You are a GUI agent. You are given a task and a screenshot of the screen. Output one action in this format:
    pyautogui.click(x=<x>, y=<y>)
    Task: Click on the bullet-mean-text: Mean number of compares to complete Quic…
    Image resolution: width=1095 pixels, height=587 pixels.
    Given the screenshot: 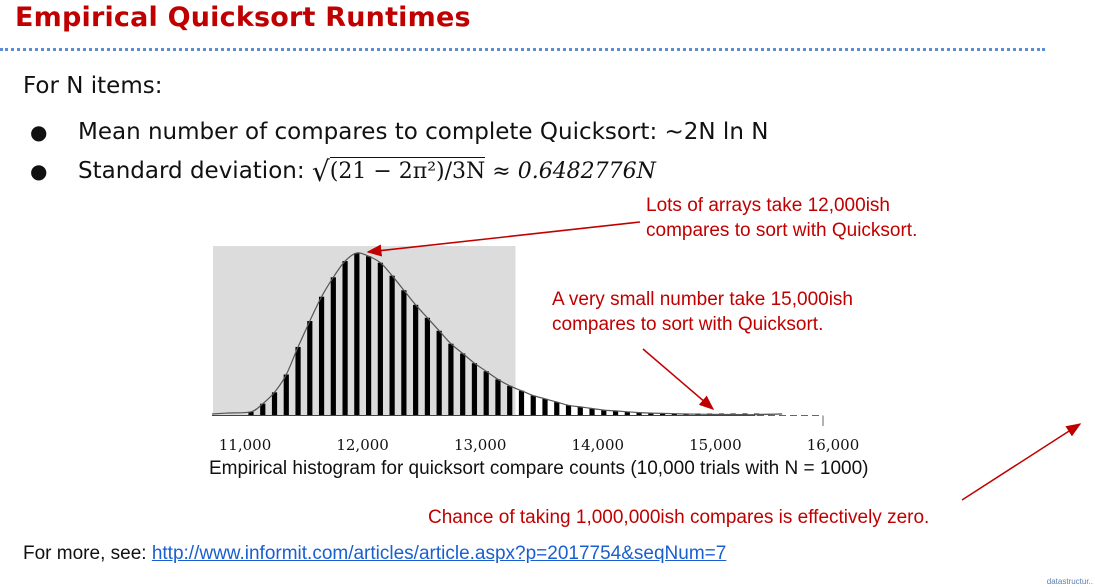 What is the action you would take?
    pyautogui.click(x=423, y=132)
    